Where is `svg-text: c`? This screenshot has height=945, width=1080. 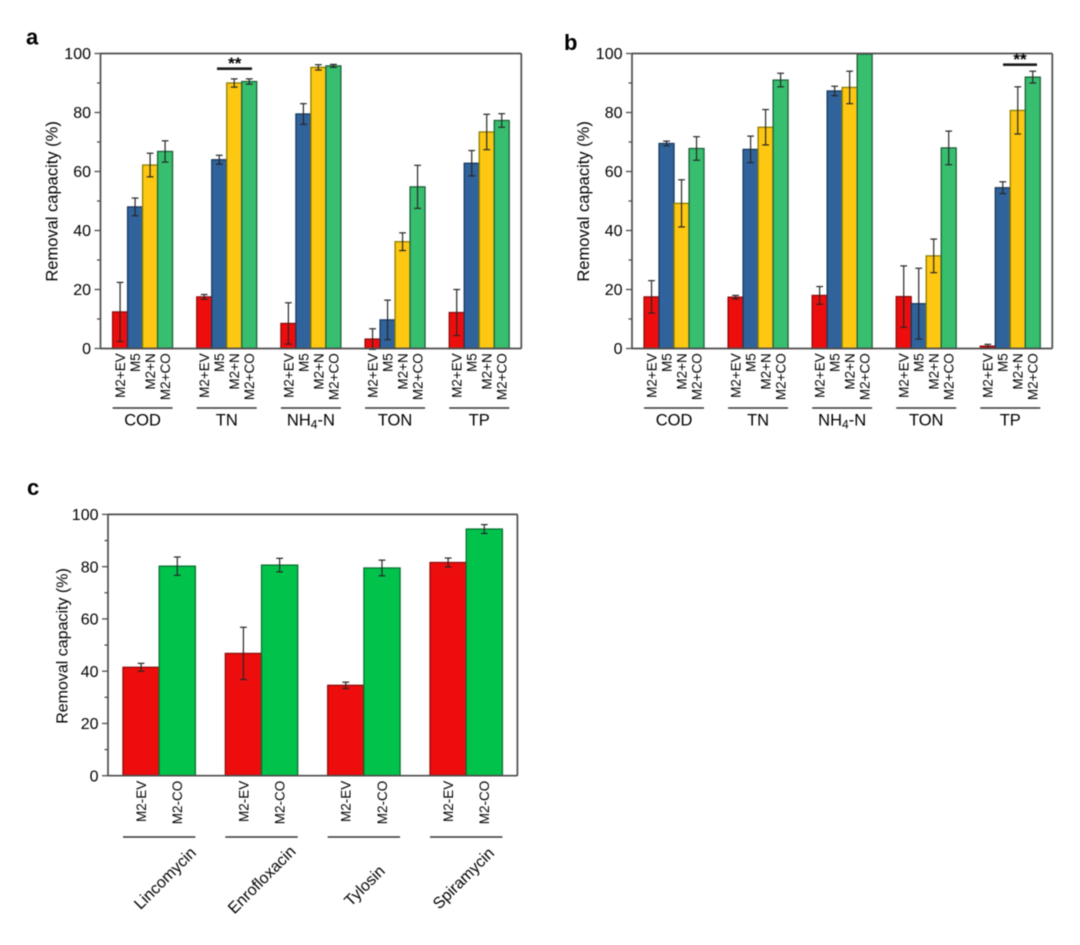
svg-text: c is located at coordinates (33, 487).